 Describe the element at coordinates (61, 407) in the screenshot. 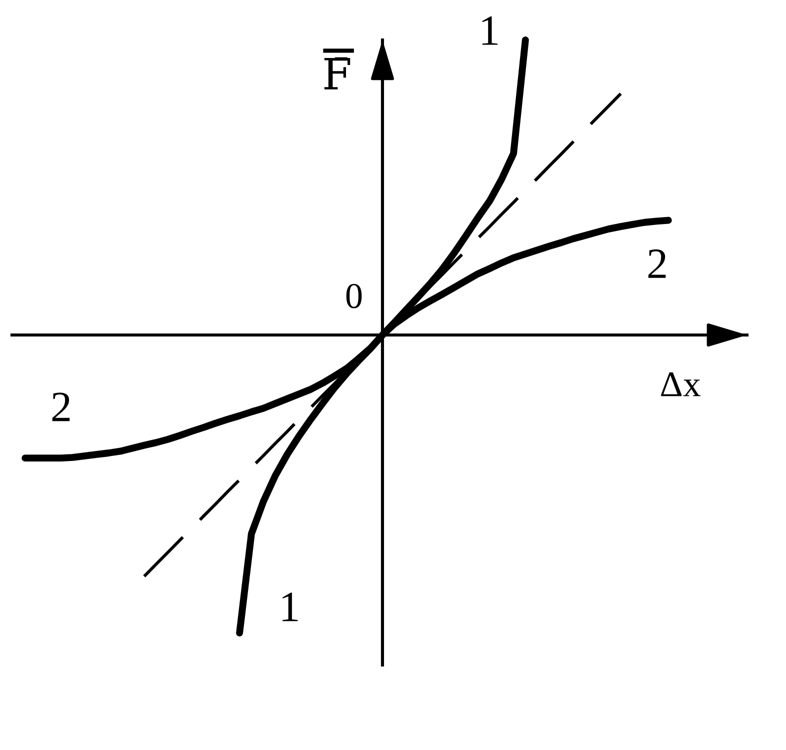

I see `text: 2` at that location.